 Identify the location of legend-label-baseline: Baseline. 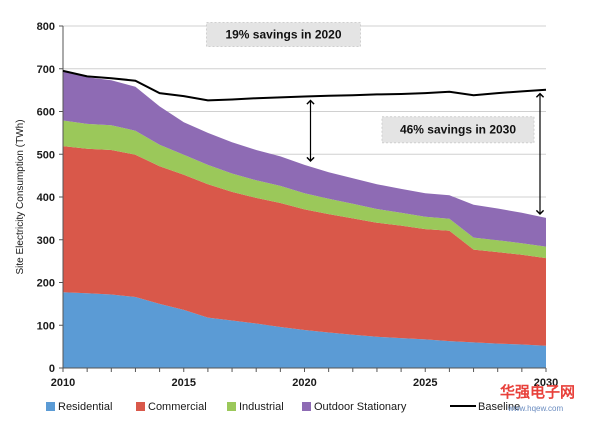
(499, 407).